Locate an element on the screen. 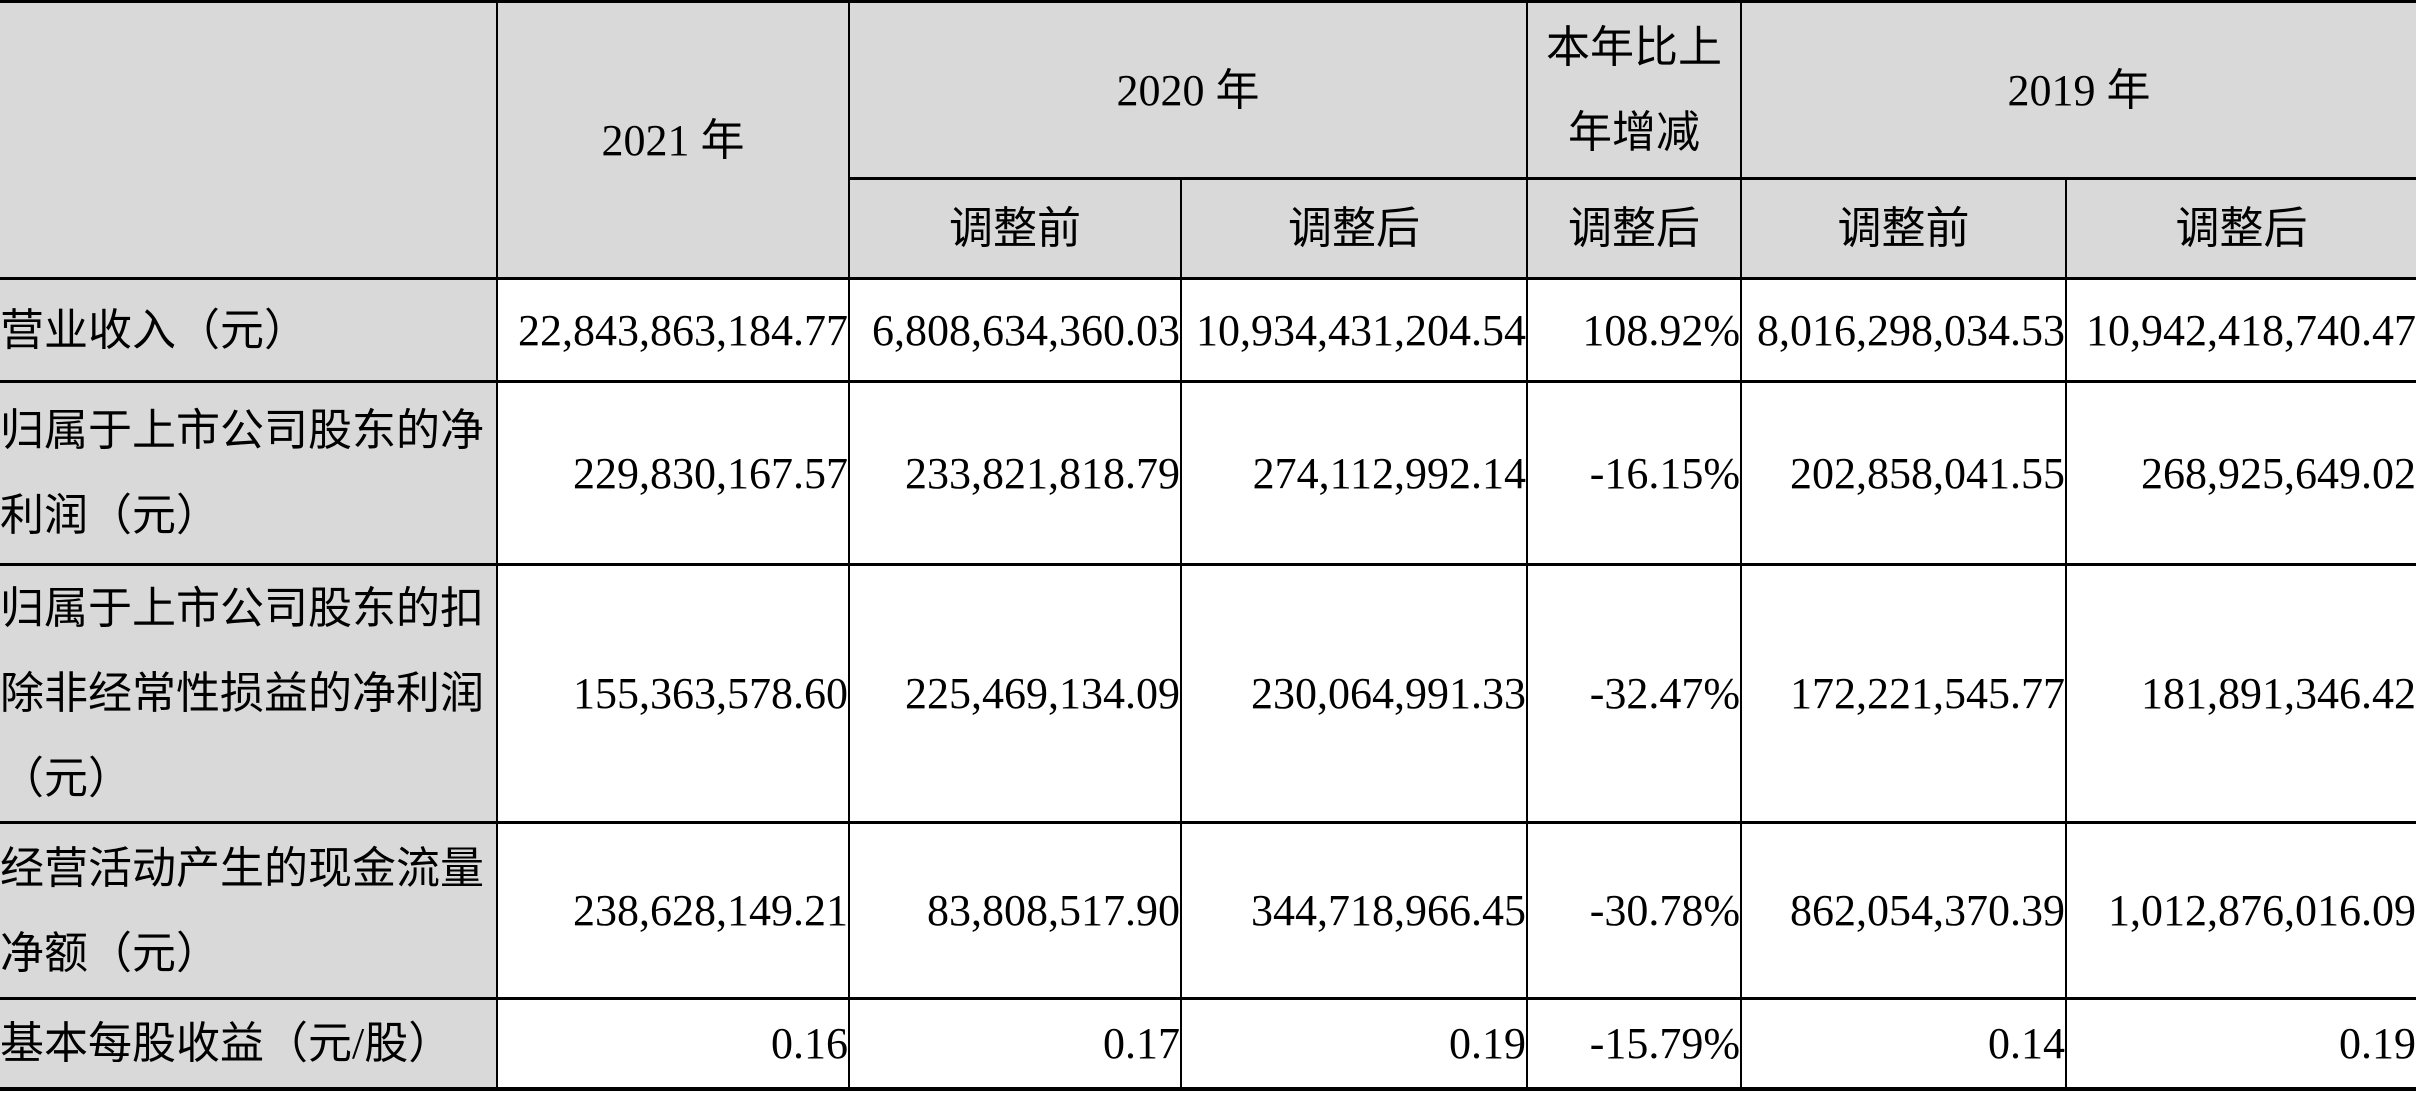 This screenshot has height=1093, width=2416. value-cell: 1,012,876,016.09 is located at coordinates (2240, 910).